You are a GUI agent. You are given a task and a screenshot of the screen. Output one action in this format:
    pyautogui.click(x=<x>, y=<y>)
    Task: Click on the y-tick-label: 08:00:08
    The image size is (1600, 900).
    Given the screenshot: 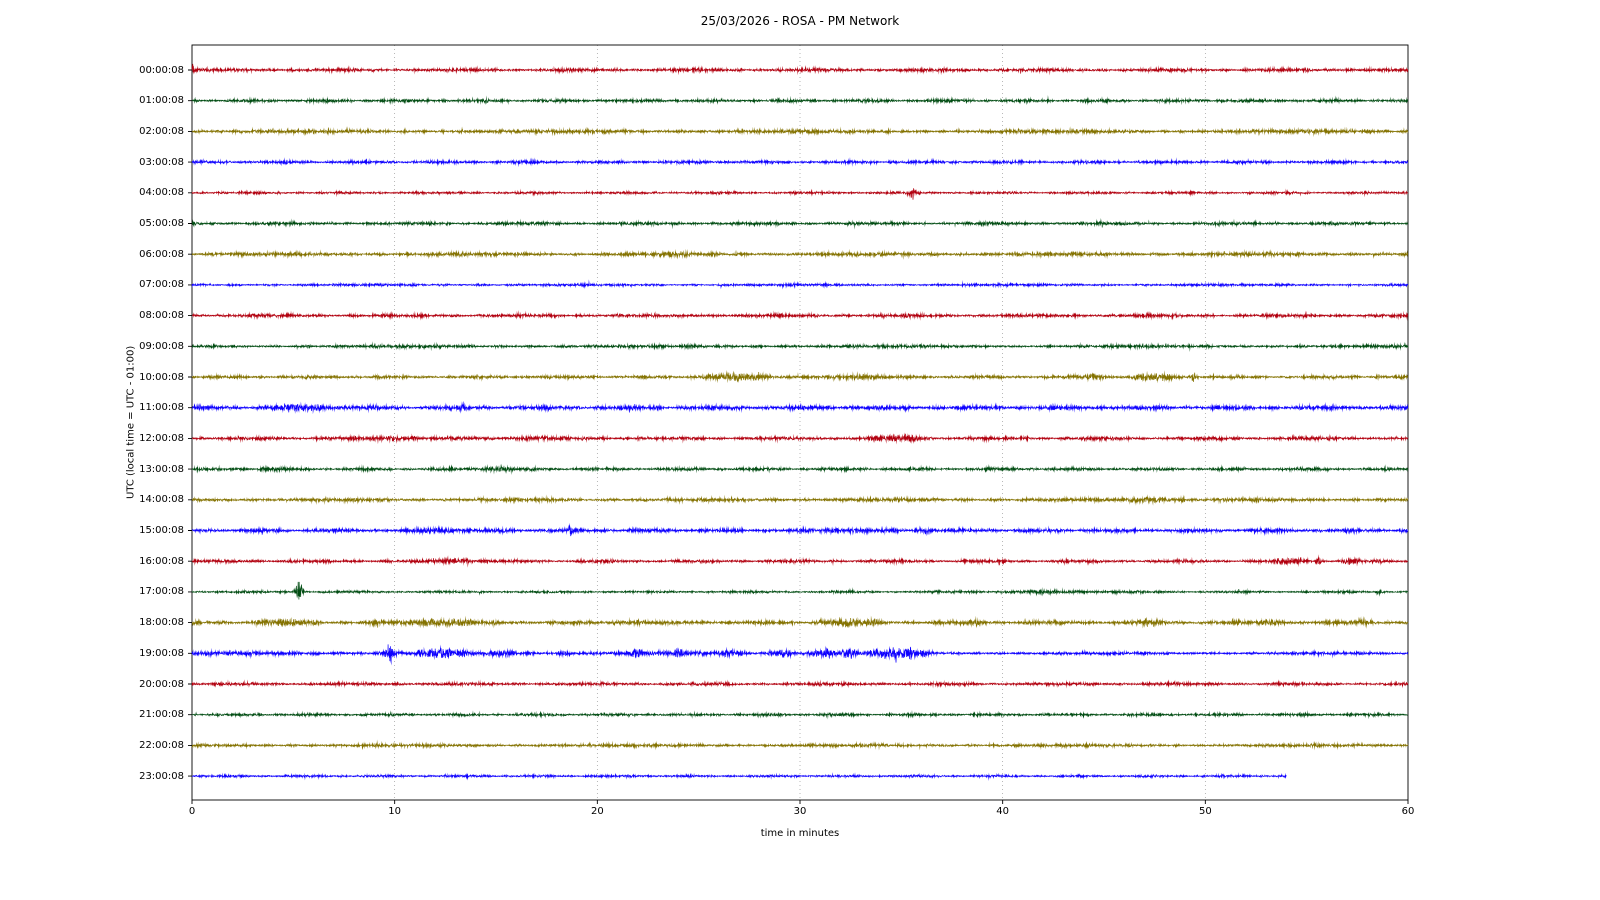 What is the action you would take?
    pyautogui.click(x=161, y=316)
    